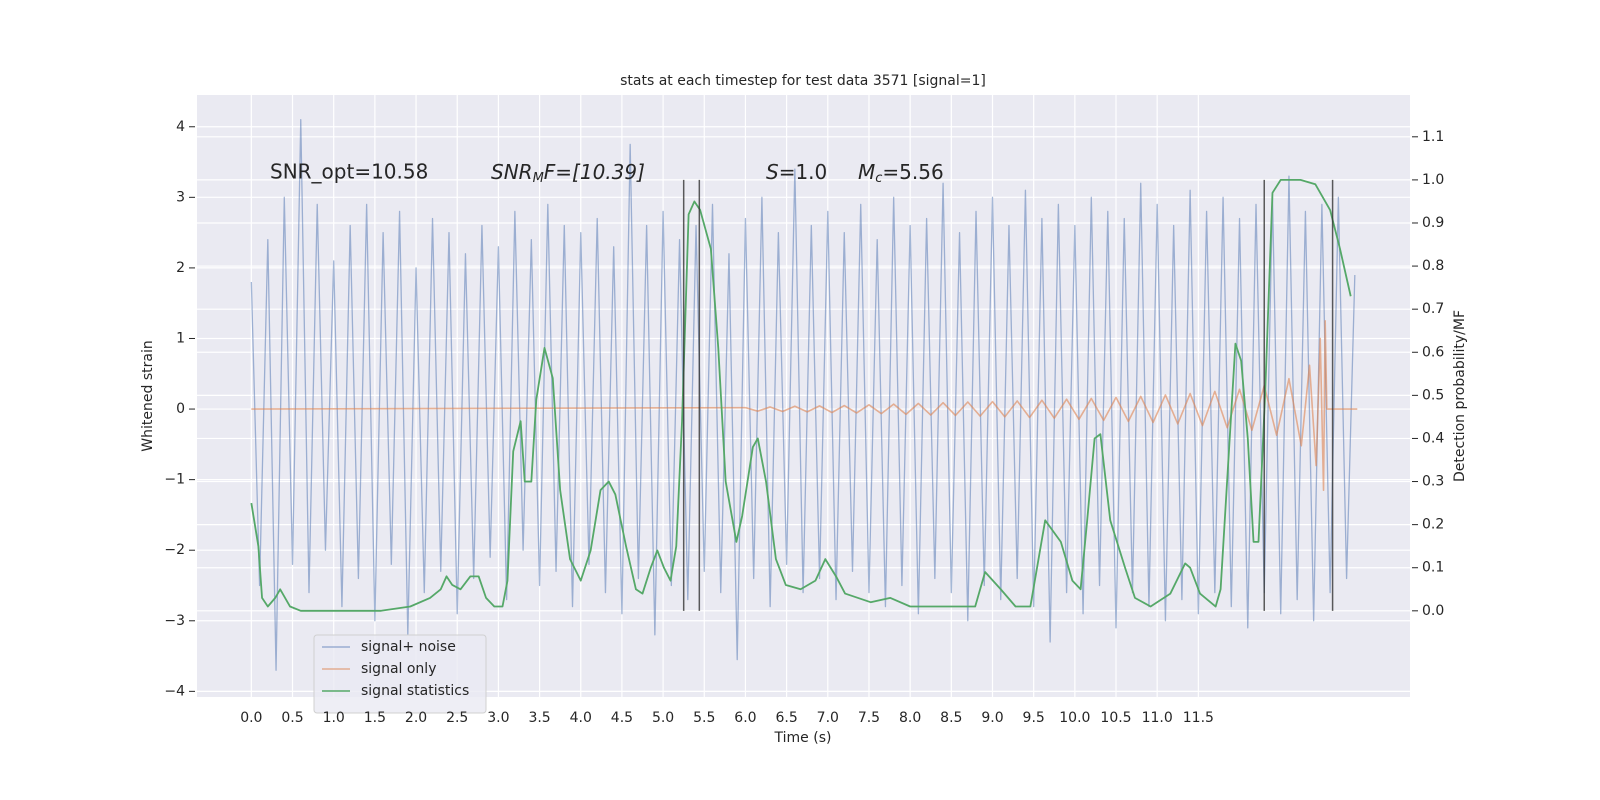 The width and height of the screenshot is (1600, 800). Describe the element at coordinates (869, 718) in the screenshot. I see `x-tick-label: 7.5` at that location.